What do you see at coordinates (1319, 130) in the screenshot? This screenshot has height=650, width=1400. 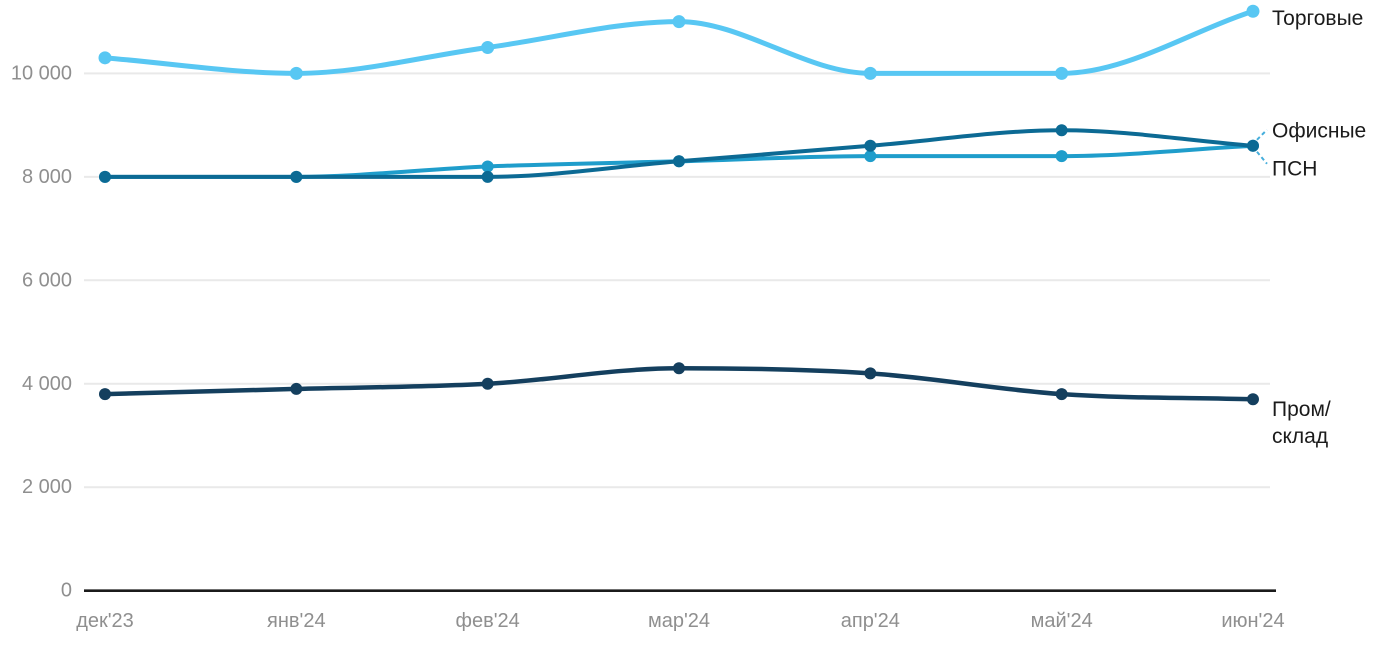 I see `series-label-ofisnye: Офисные` at bounding box center [1319, 130].